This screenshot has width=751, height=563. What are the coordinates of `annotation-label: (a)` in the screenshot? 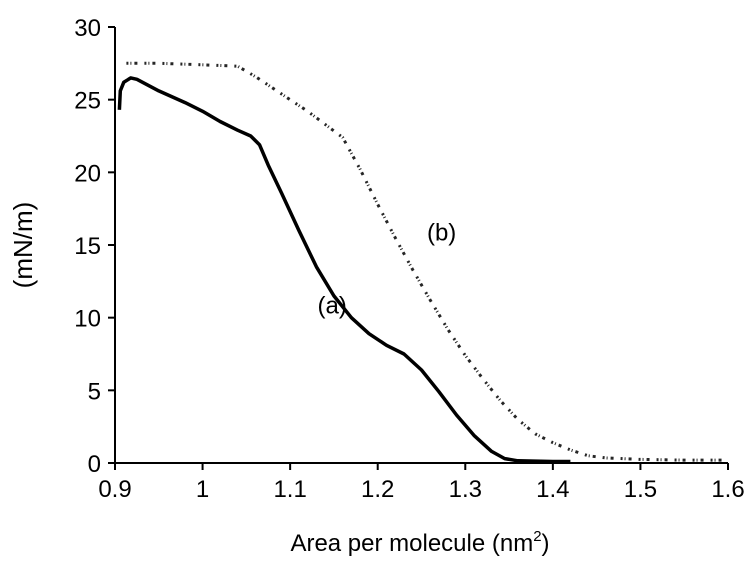 It's located at (332, 305).